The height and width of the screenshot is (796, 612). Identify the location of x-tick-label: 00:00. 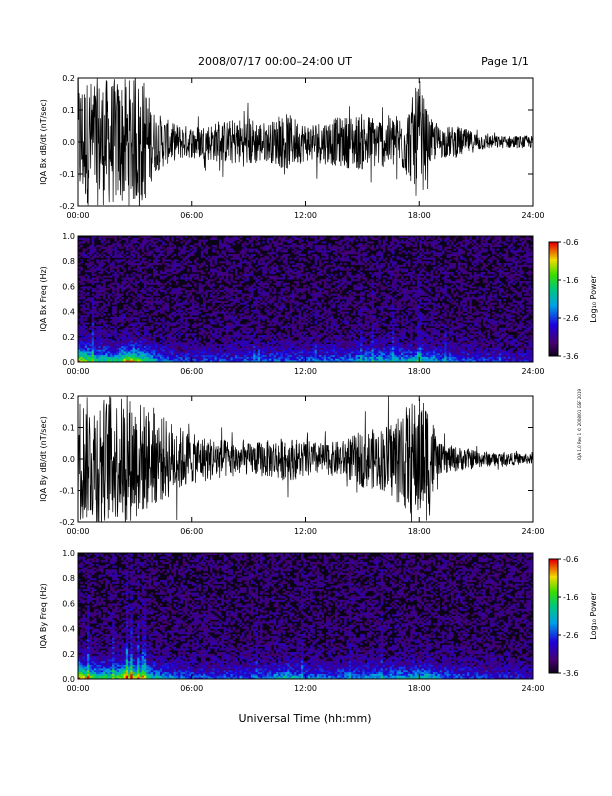
(77, 215).